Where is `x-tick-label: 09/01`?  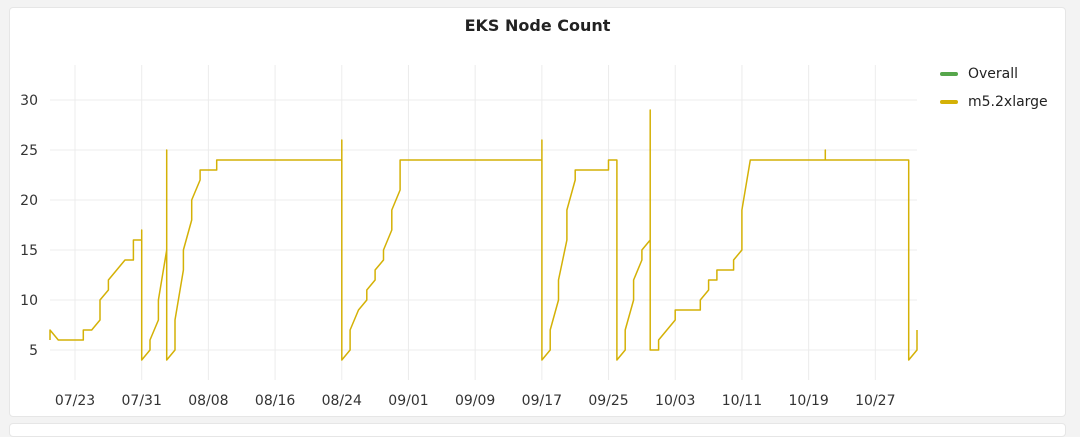
x-tick-label: 09/01 is located at coordinates (408, 401).